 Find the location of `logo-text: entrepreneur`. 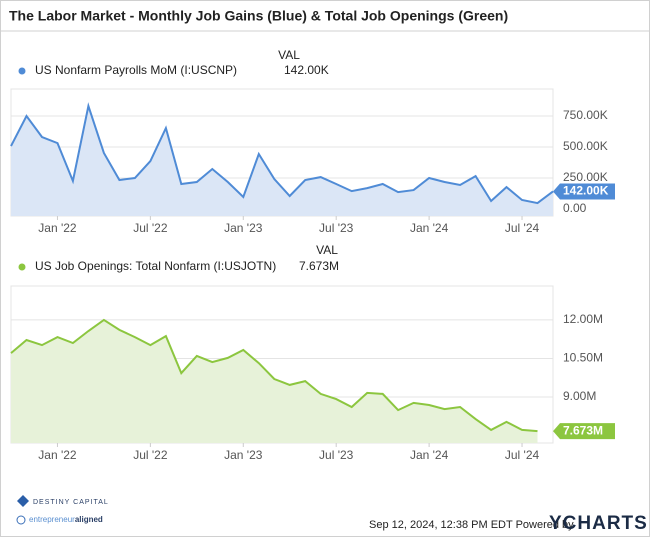

logo-text: entrepreneur is located at coordinates (52, 519).